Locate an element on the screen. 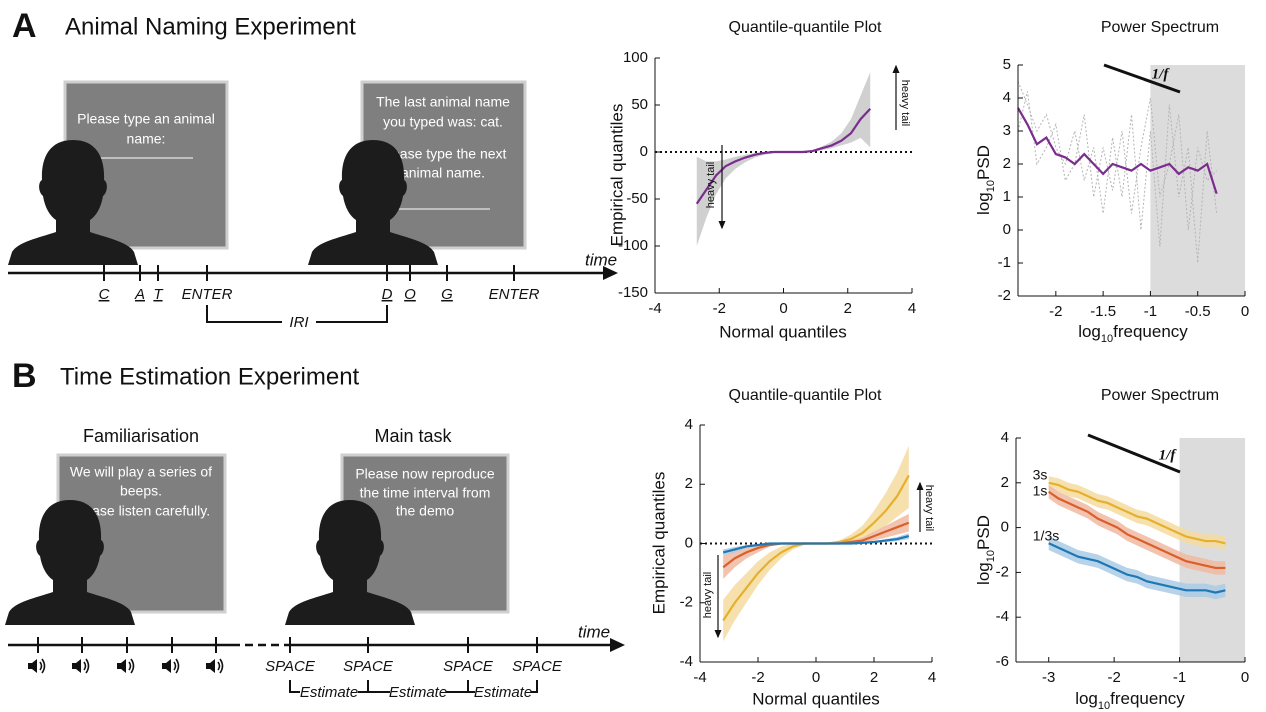 The width and height of the screenshot is (1266, 712). x-axis-label-part: frequency is located at coordinates (1150, 331).